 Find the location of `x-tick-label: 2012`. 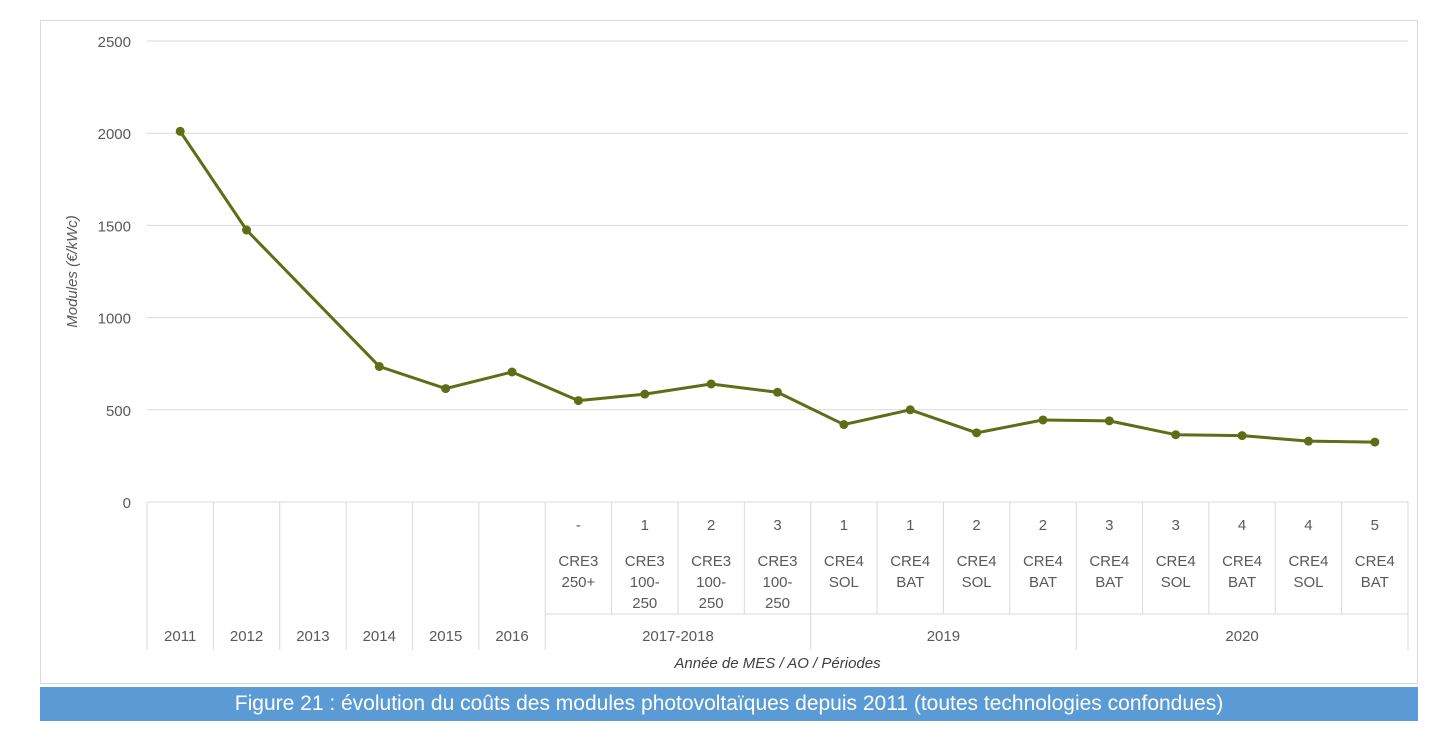

x-tick-label: 2012 is located at coordinates (246, 636).